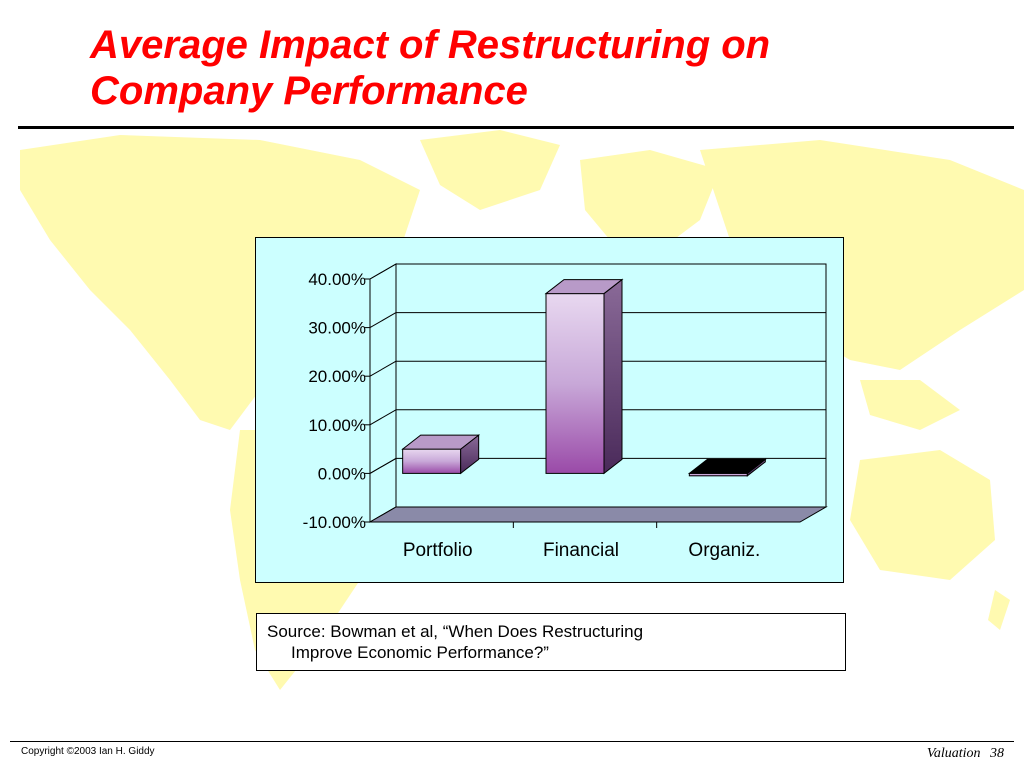 The width and height of the screenshot is (1024, 768). I want to click on x-category-label: Financial, so click(581, 550).